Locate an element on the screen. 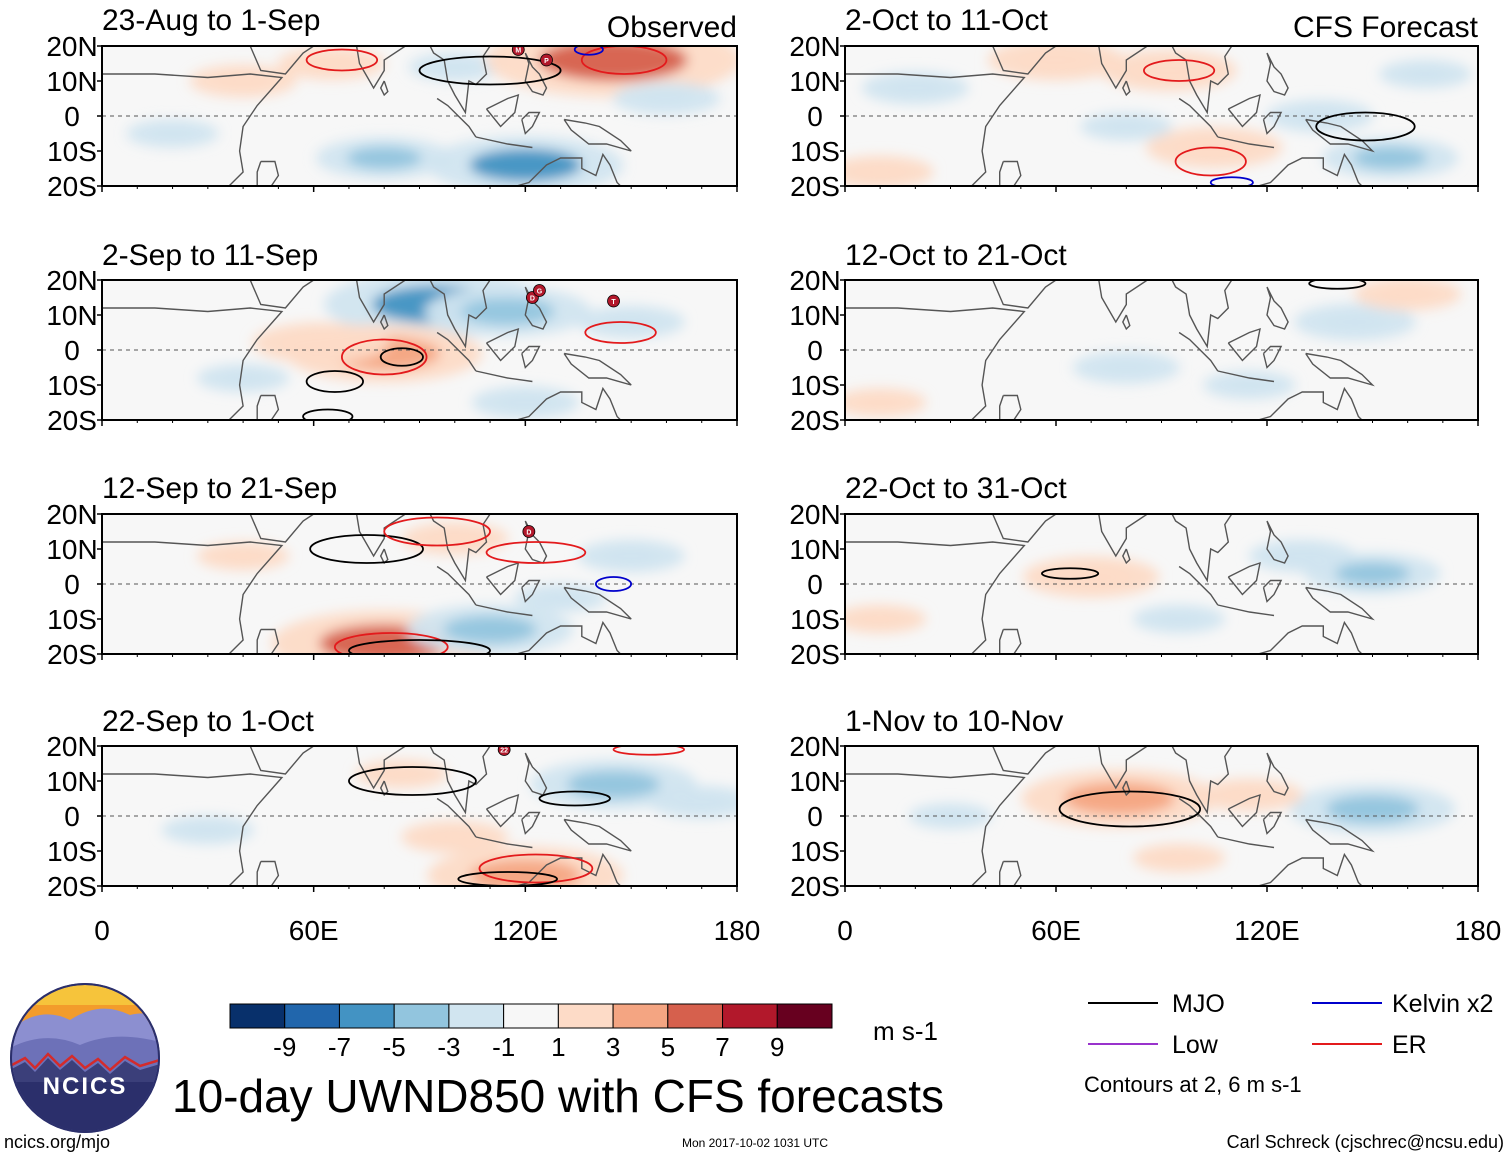  figure-title: 10-day UWND850 with CFS forecasts is located at coordinates (558, 1096).